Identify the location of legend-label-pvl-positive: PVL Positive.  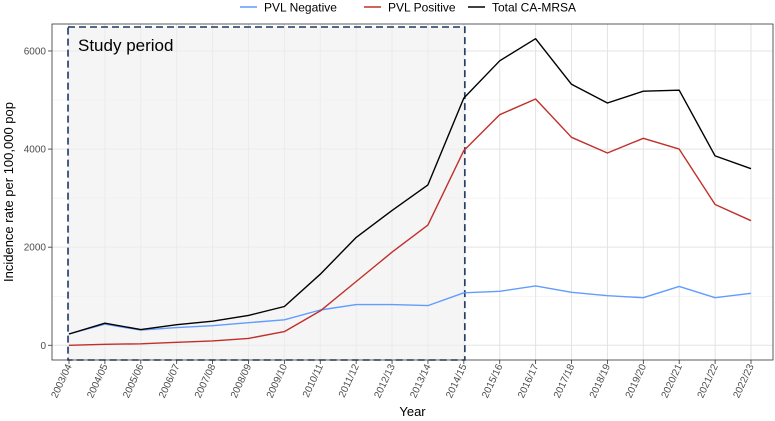
(422, 8).